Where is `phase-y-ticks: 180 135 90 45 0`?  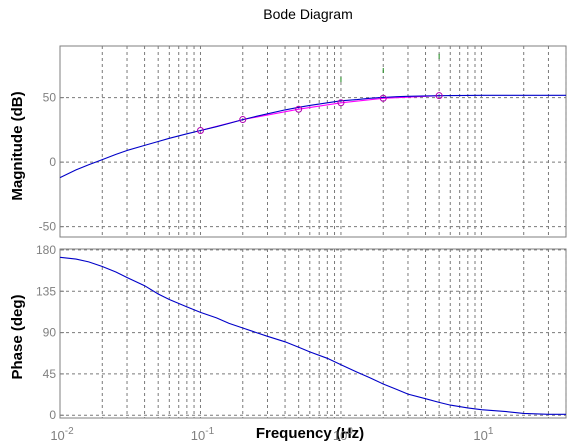 phase-y-ticks: 180 135 90 45 0 is located at coordinates (50, 332).